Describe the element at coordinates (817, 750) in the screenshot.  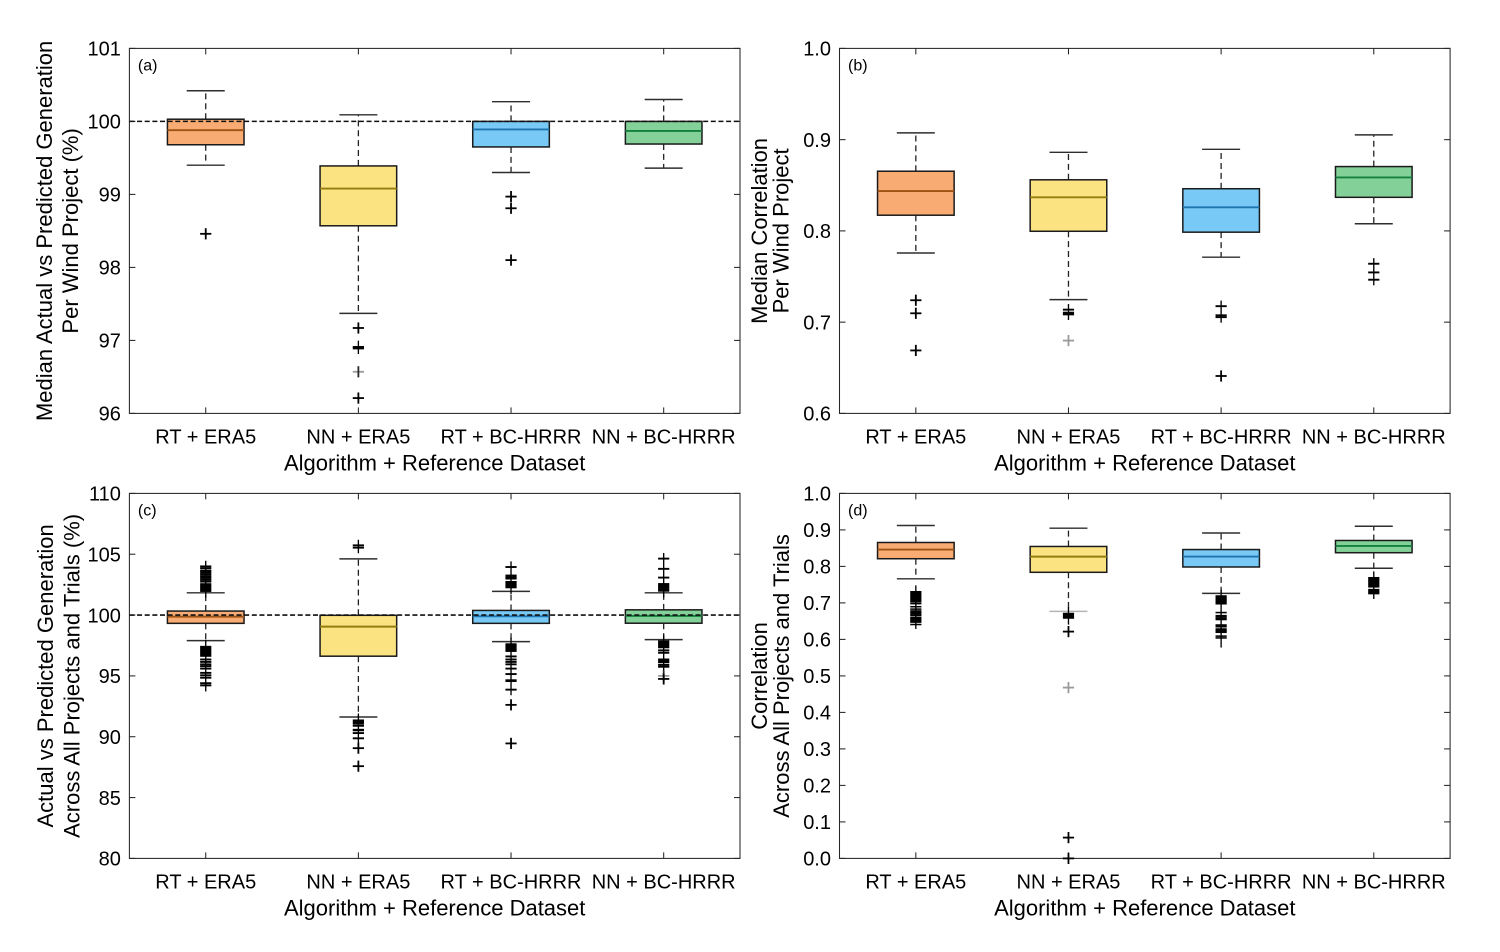
I see `svg-text: 0.3` at that location.